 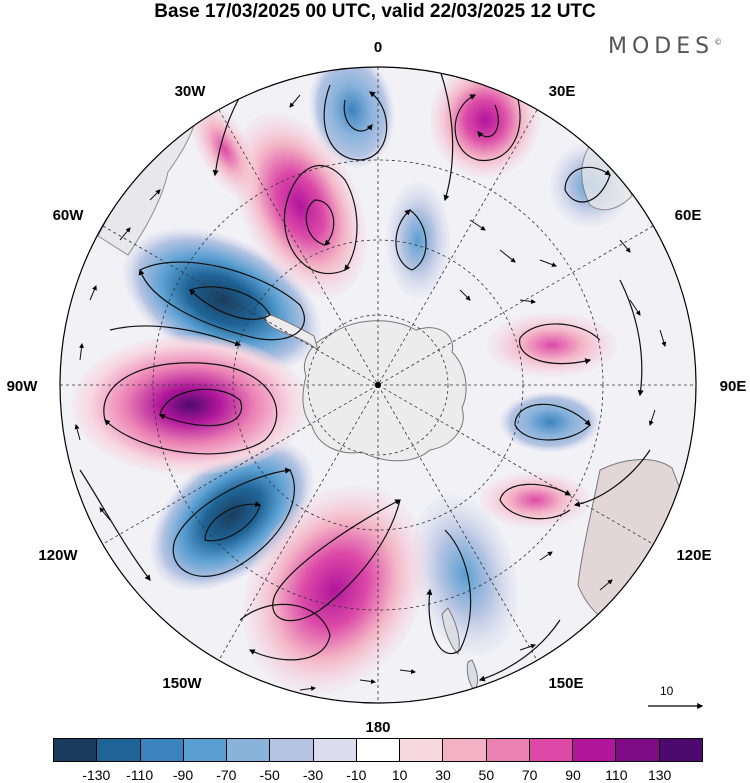 I want to click on colorbar-tick-label: 50, so click(x=486, y=775).